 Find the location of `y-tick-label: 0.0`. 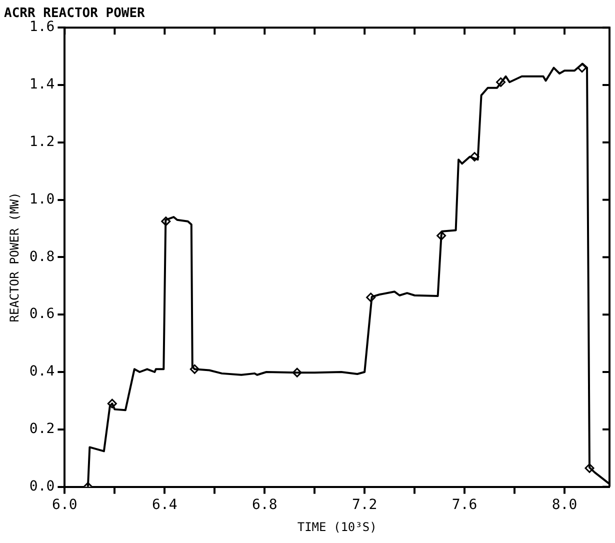

y-tick-label: 0.0 is located at coordinates (42, 486).